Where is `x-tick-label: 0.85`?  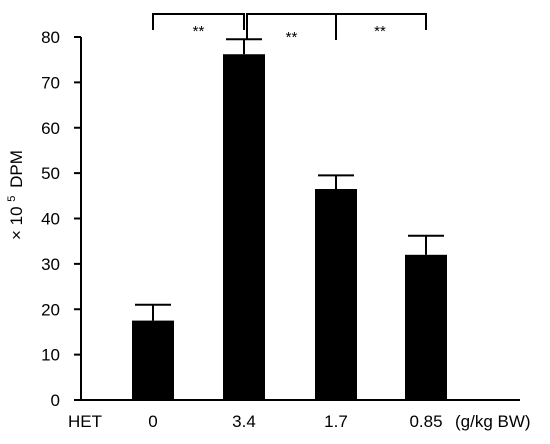
x-tick-label: 0.85 is located at coordinates (425, 421).